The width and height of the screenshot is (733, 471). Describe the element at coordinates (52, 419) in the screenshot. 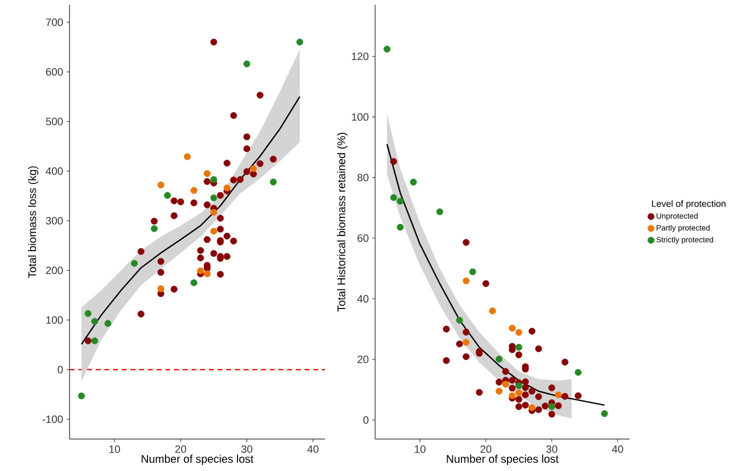

I see `y-tick-label: -100` at that location.